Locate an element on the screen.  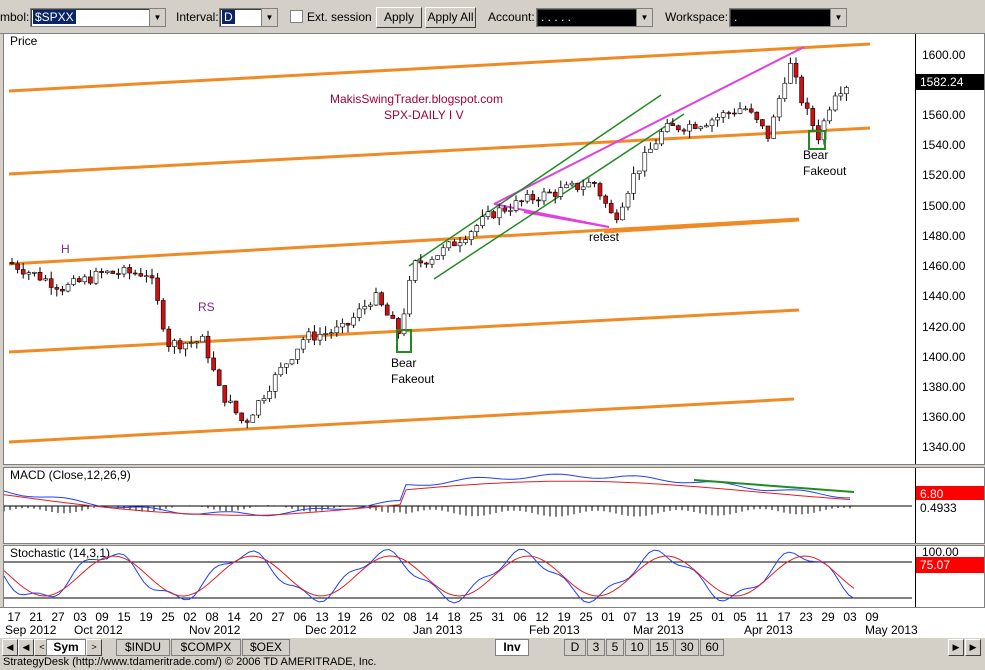
macd-pane: MACD (Close,12,26,9) 6.80 0.4933 is located at coordinates (494, 505).